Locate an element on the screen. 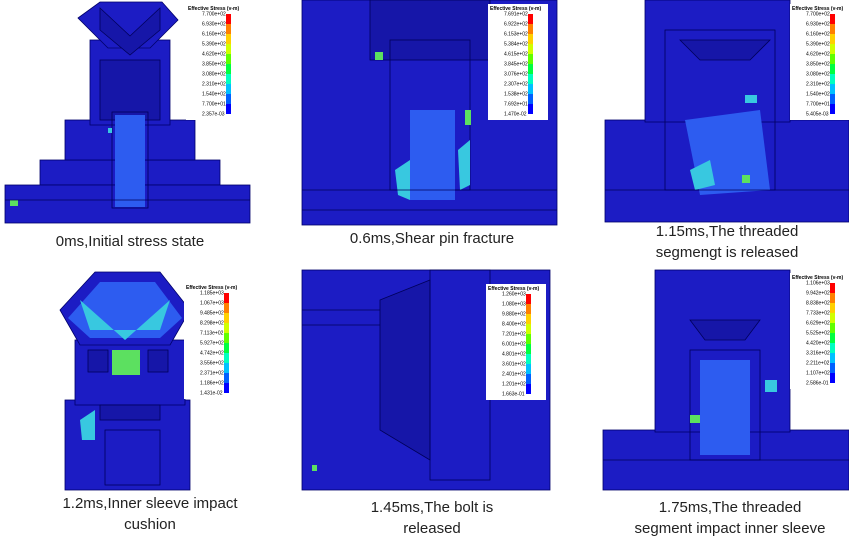 This screenshot has width=849, height=545. caption: 1.15ms,The threaded is located at coordinates (727, 231).